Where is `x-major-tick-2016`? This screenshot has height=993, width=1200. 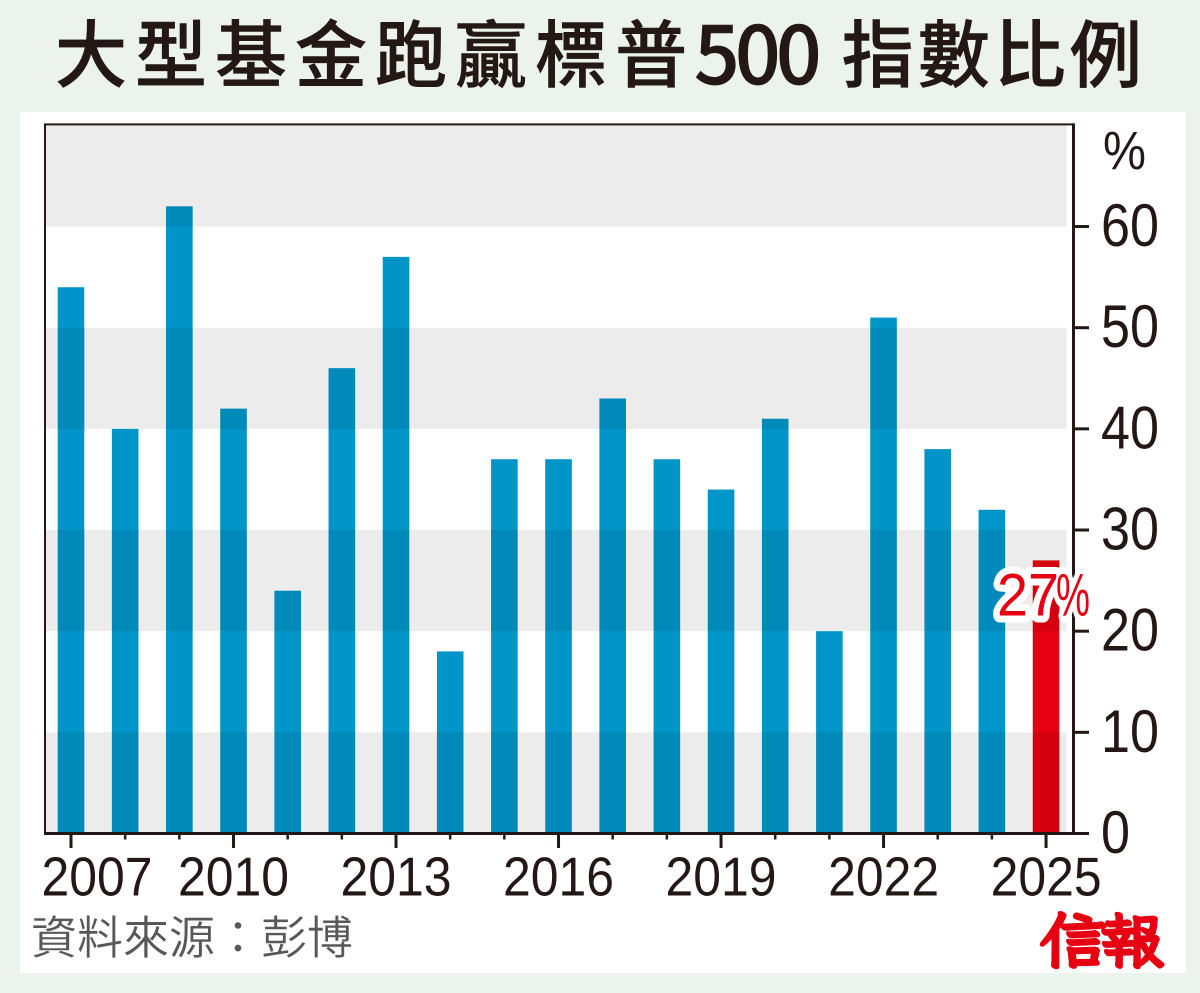
x-major-tick-2016 is located at coordinates (559, 841).